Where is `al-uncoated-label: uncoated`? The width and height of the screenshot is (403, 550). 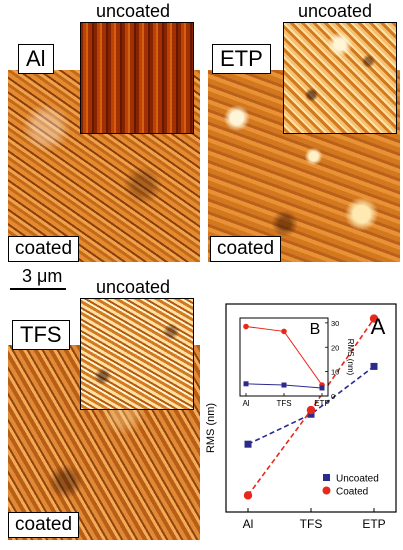
al-uncoated-label: uncoated is located at coordinates (133, 11).